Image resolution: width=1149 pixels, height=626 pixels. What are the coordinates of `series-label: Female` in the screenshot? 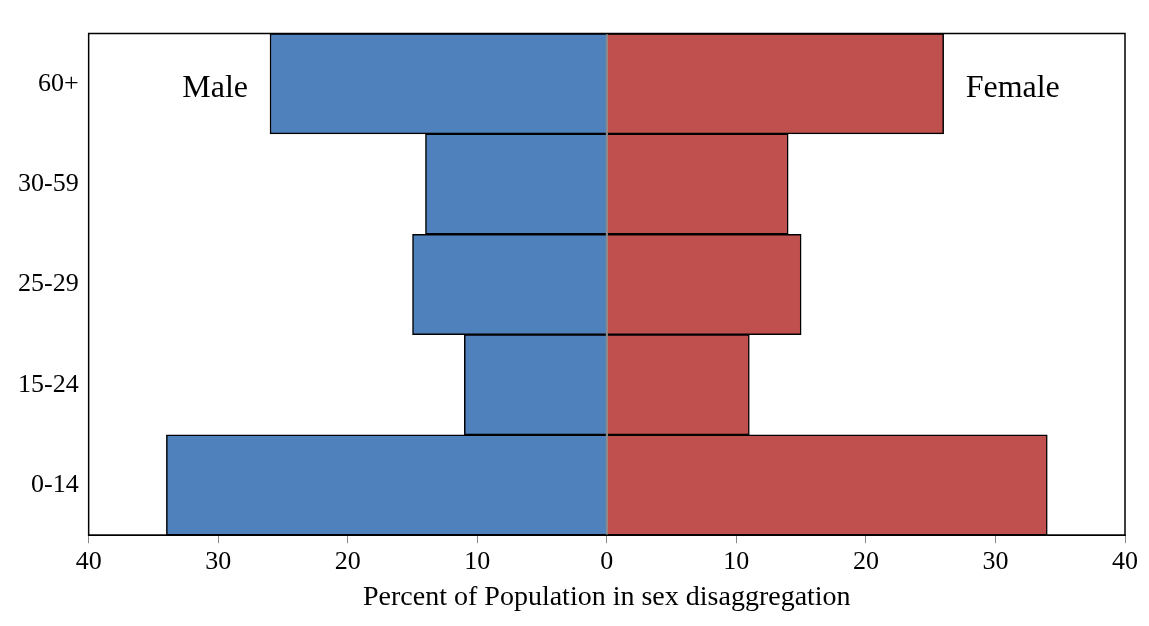 It's located at (1012, 86).